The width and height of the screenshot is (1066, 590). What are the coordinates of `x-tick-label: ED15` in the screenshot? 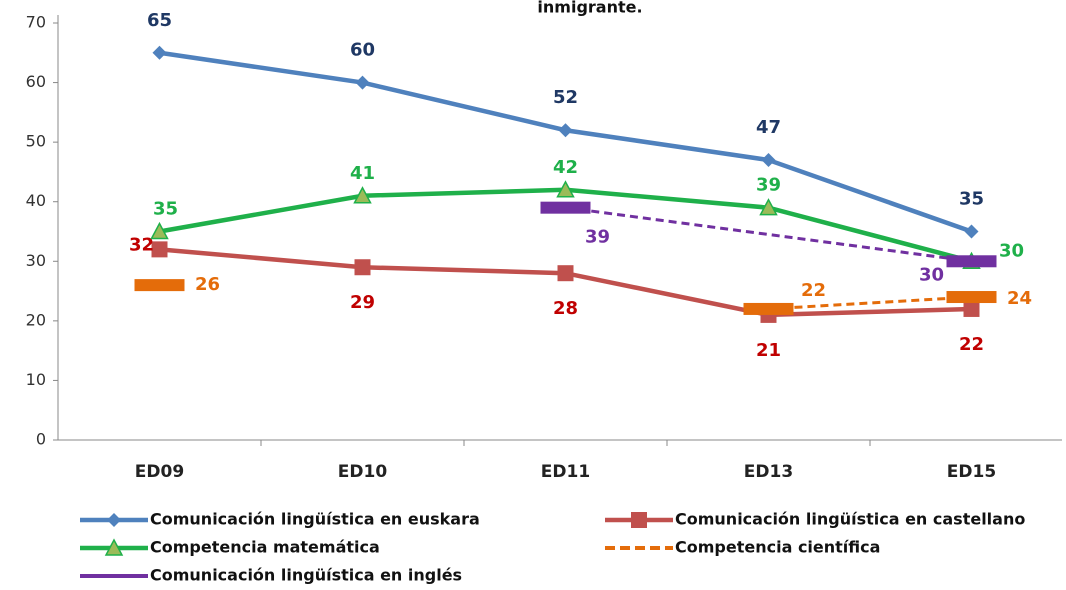 It's located at (971, 472).